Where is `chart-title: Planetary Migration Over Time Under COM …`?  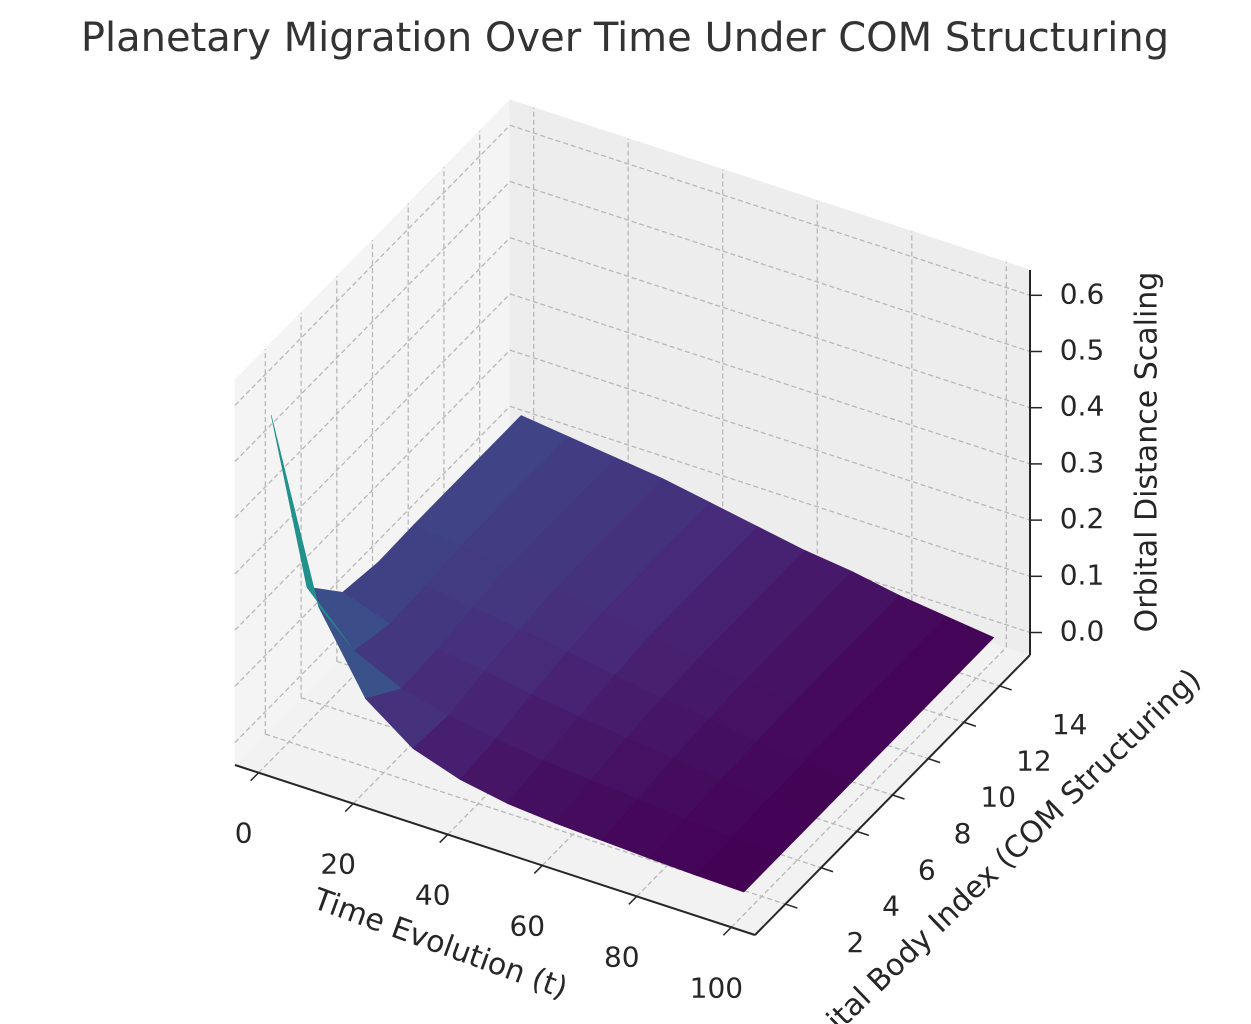
chart-title: Planetary Migration Over Time Under COM … is located at coordinates (625, 38).